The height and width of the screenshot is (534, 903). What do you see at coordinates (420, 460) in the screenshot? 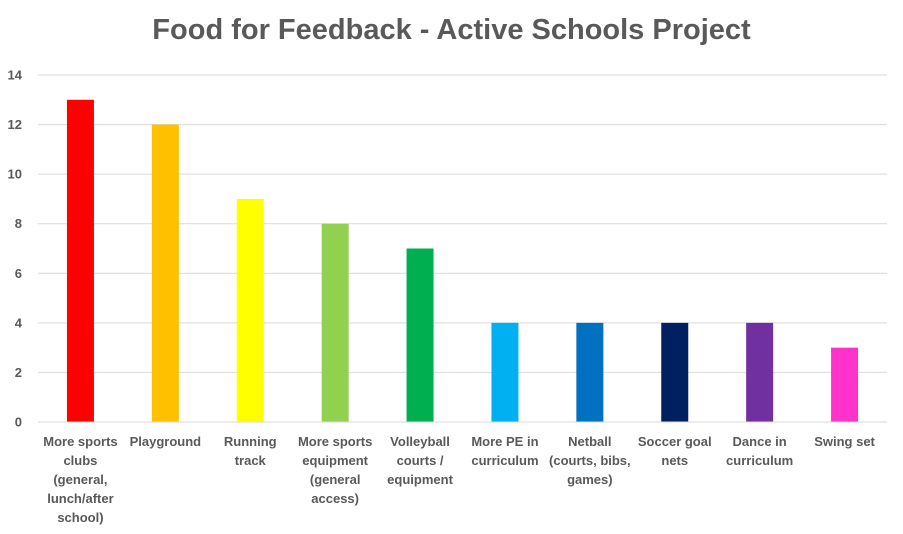
I see `x-category-label: Volleyball courts / equipment` at bounding box center [420, 460].